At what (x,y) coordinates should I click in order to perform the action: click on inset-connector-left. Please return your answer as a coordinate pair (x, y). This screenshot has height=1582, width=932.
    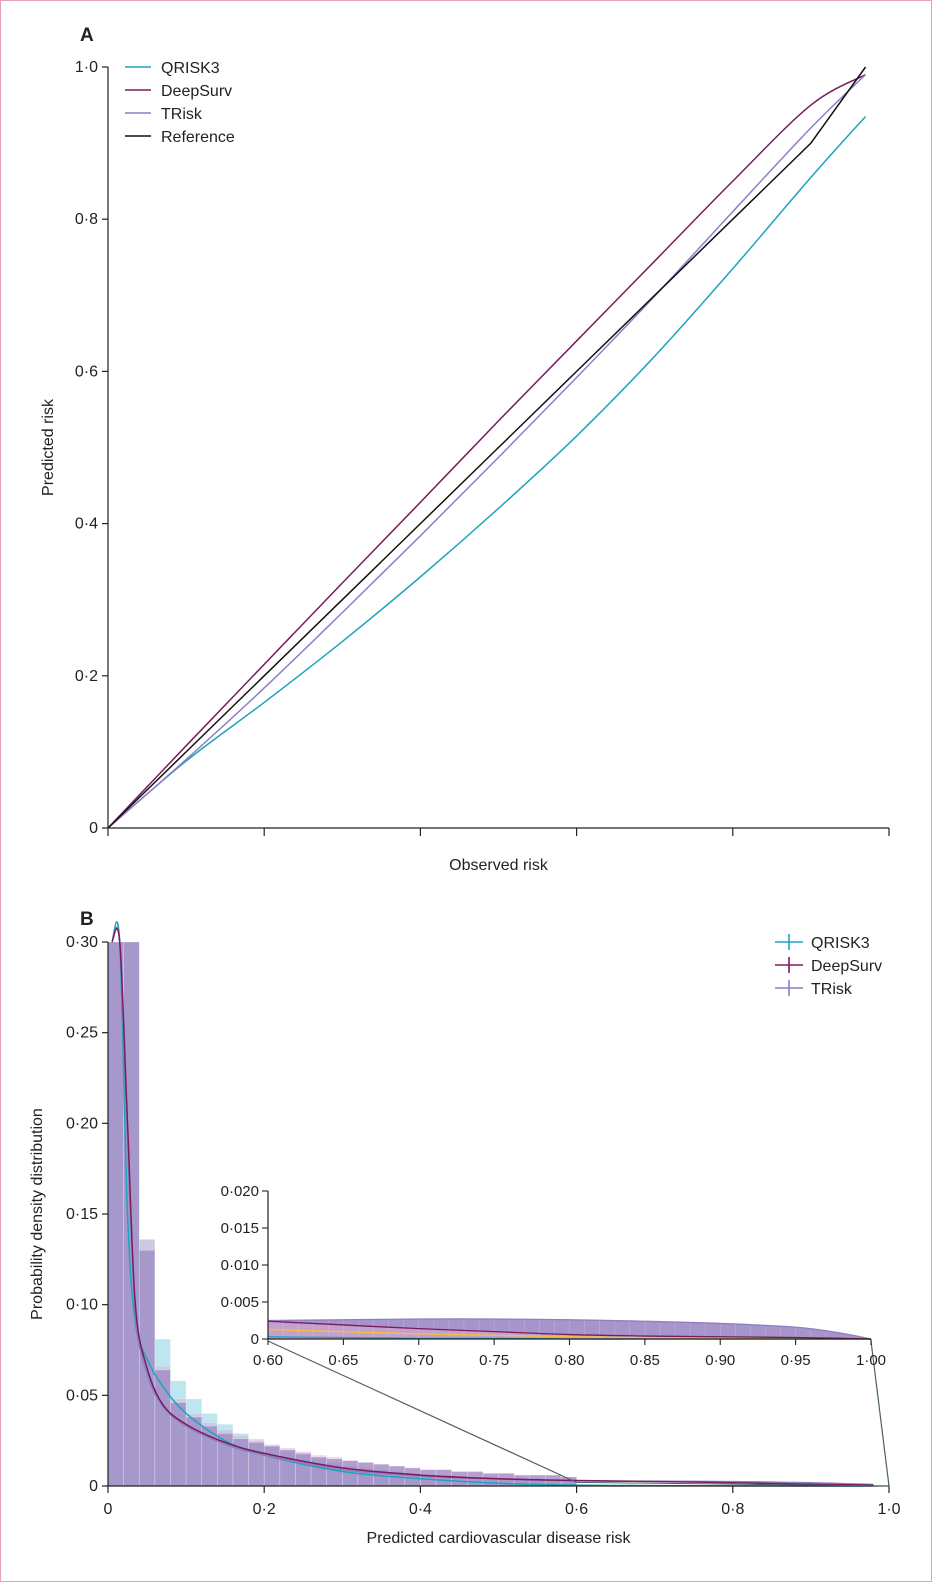
    Looking at the image, I should click on (422, 1411).